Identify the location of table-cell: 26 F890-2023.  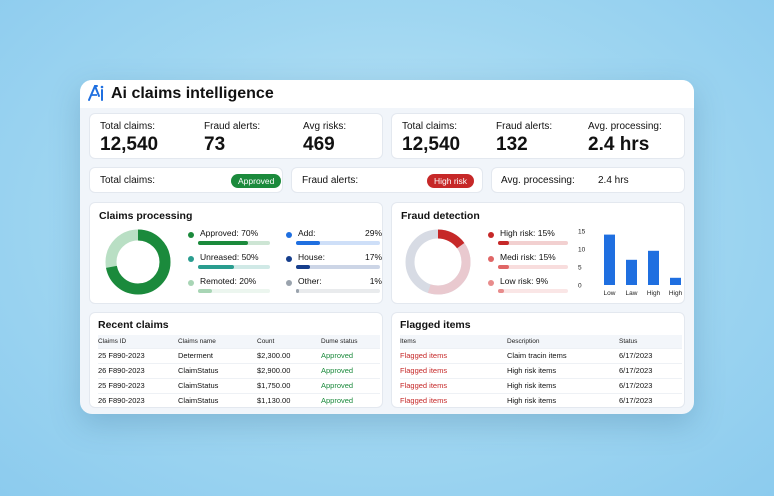
(138, 370).